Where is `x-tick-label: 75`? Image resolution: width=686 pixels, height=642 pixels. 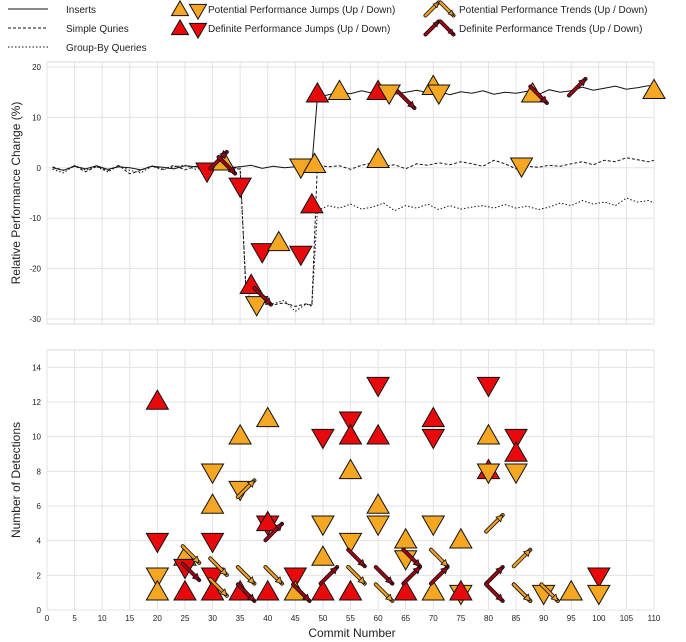 x-tick-label: 75 is located at coordinates (460, 618).